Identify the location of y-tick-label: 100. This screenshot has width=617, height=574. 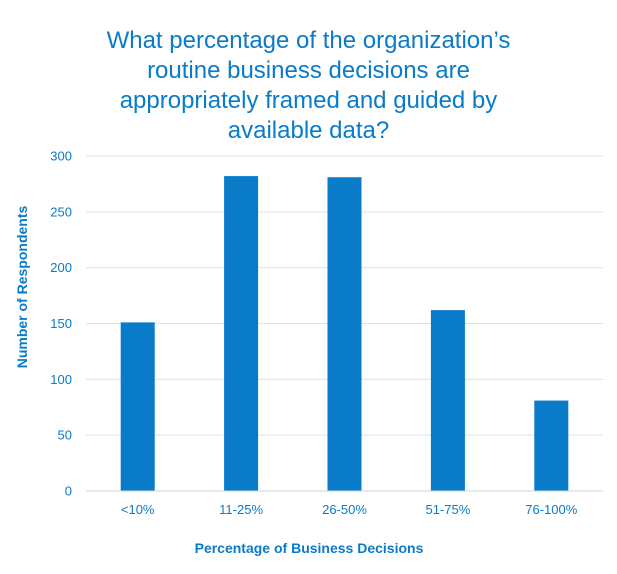
(61, 379).